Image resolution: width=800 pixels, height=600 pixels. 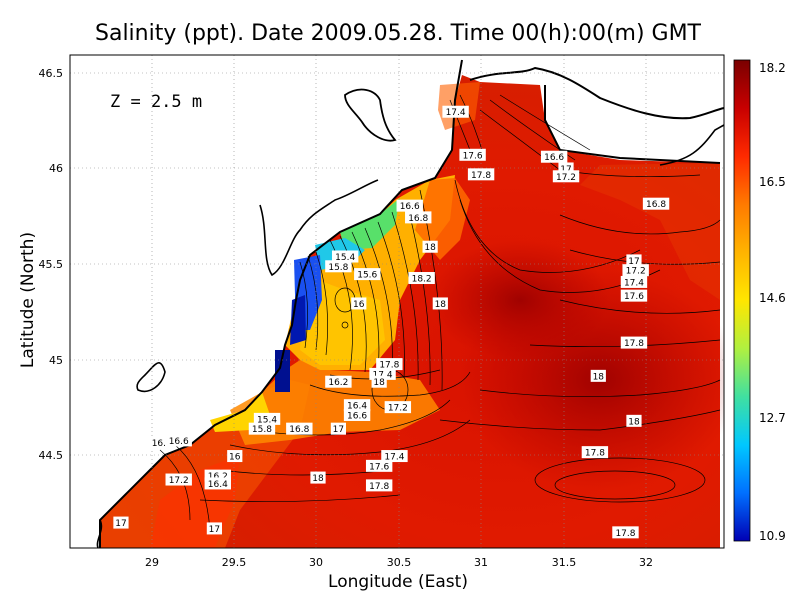 What do you see at coordinates (282, 371) in the screenshot?
I see `river-mouth-cells` at bounding box center [282, 371].